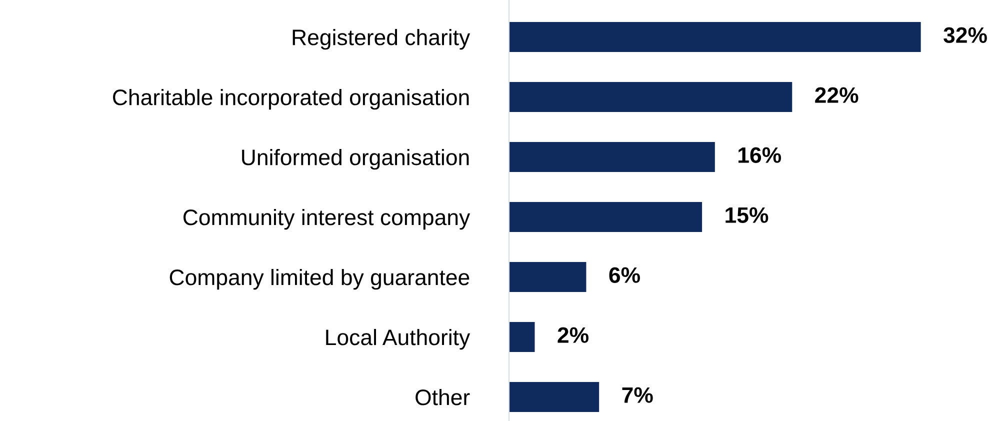 Image resolution: width=998 pixels, height=421 pixels. I want to click on data-label: 22%, so click(836, 95).